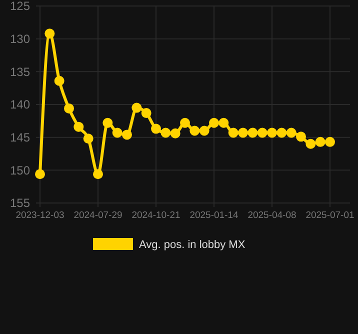 The width and height of the screenshot is (358, 334). I want to click on x-tick-label: 2025-04-08, so click(272, 215).